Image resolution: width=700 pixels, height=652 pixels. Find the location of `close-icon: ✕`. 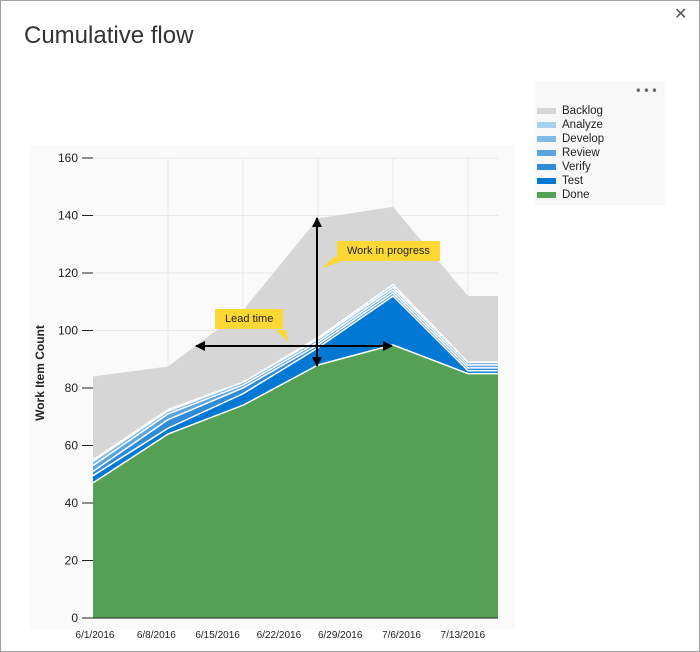

close-icon: ✕ is located at coordinates (681, 13).